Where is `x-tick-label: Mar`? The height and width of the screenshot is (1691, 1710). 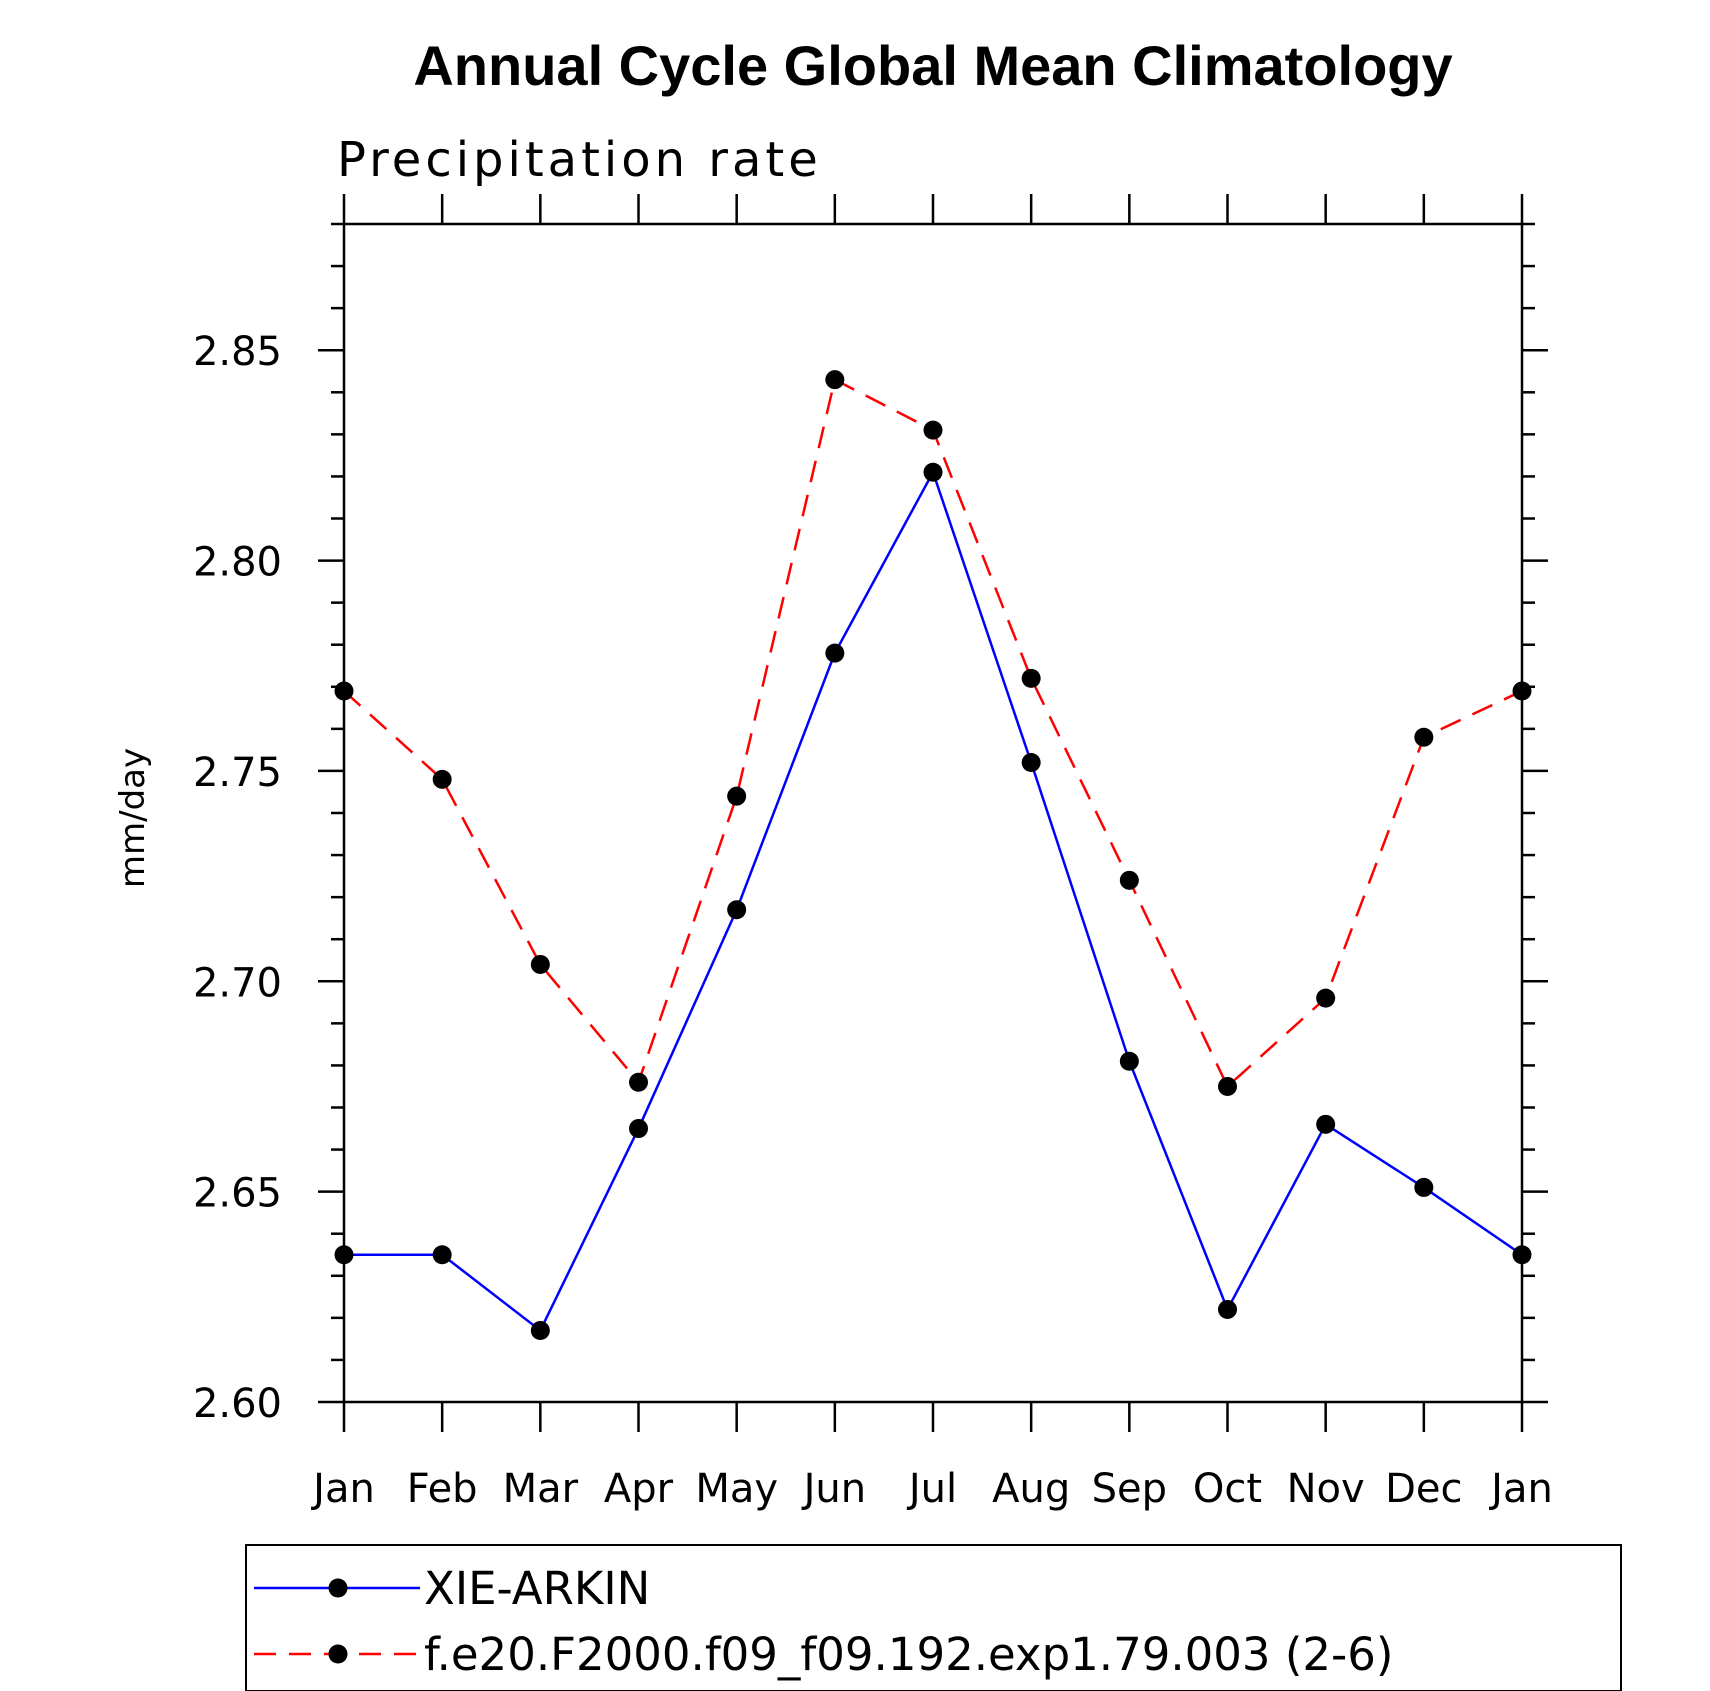
x-tick-label: Mar is located at coordinates (541, 1489).